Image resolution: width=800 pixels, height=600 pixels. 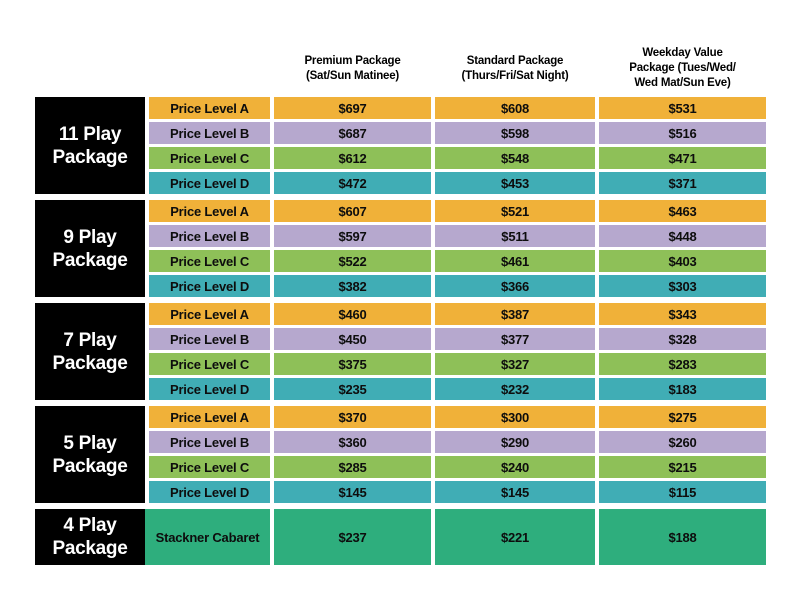 What do you see at coordinates (515, 339) in the screenshot?
I see `price-cell: $377` at bounding box center [515, 339].